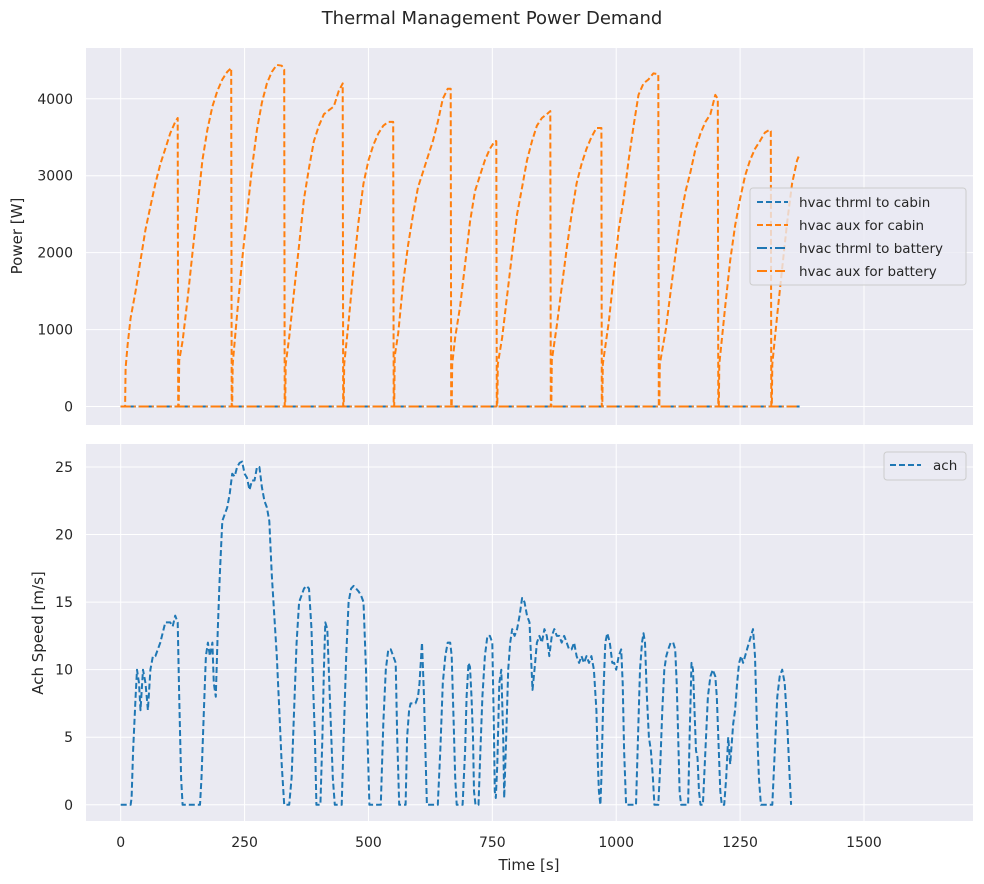 The image size is (984, 884). What do you see at coordinates (492, 18) in the screenshot?
I see `figure-title: Thermal Management Power Demand` at bounding box center [492, 18].